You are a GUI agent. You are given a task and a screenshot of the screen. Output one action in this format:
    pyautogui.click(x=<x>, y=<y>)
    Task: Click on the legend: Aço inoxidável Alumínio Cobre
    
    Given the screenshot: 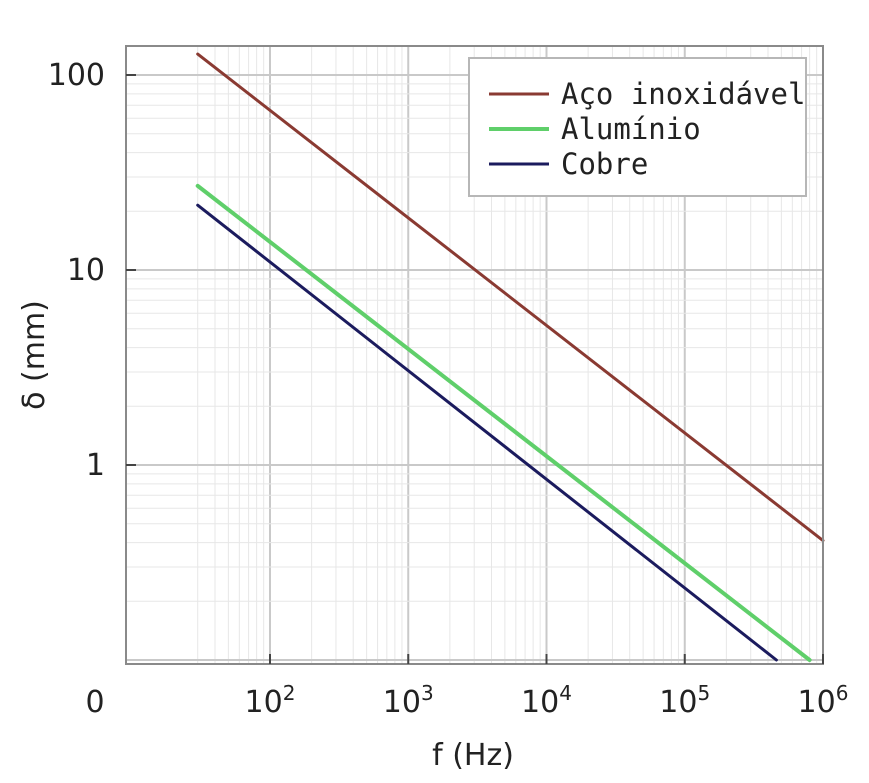 What is the action you would take?
    pyautogui.click(x=637, y=127)
    